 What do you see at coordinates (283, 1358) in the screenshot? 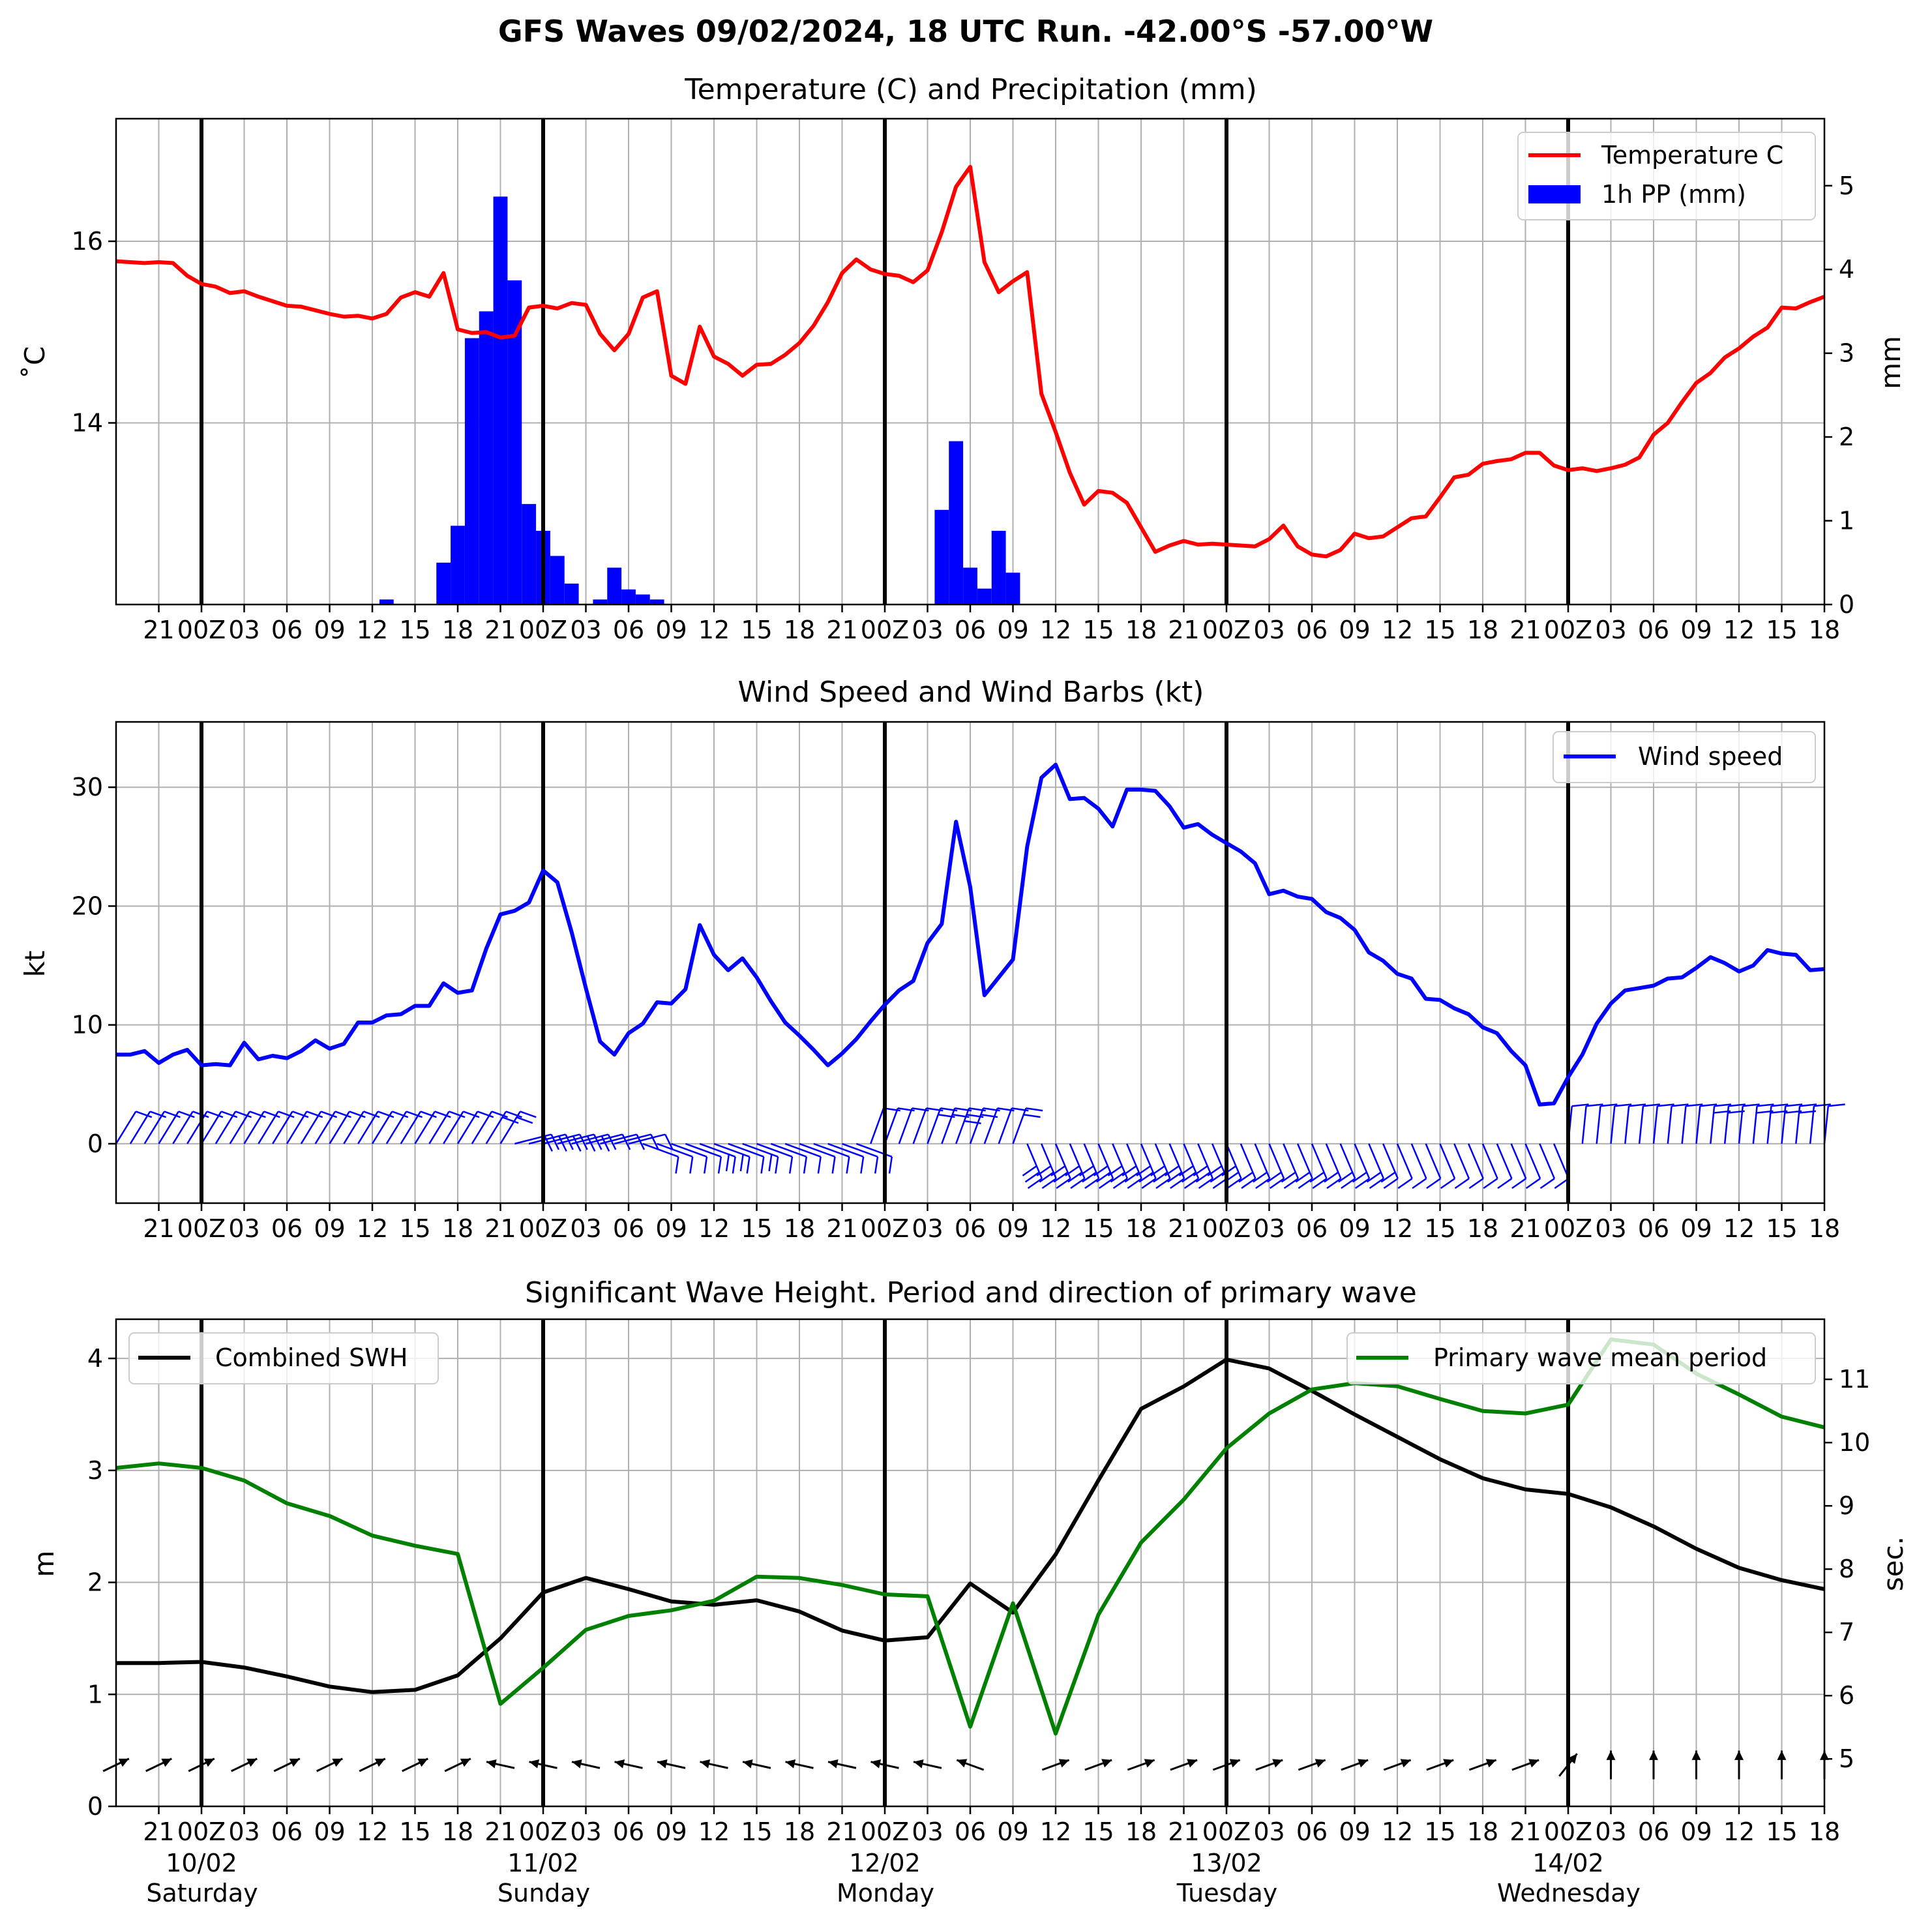
I see `legend-box` at bounding box center [283, 1358].